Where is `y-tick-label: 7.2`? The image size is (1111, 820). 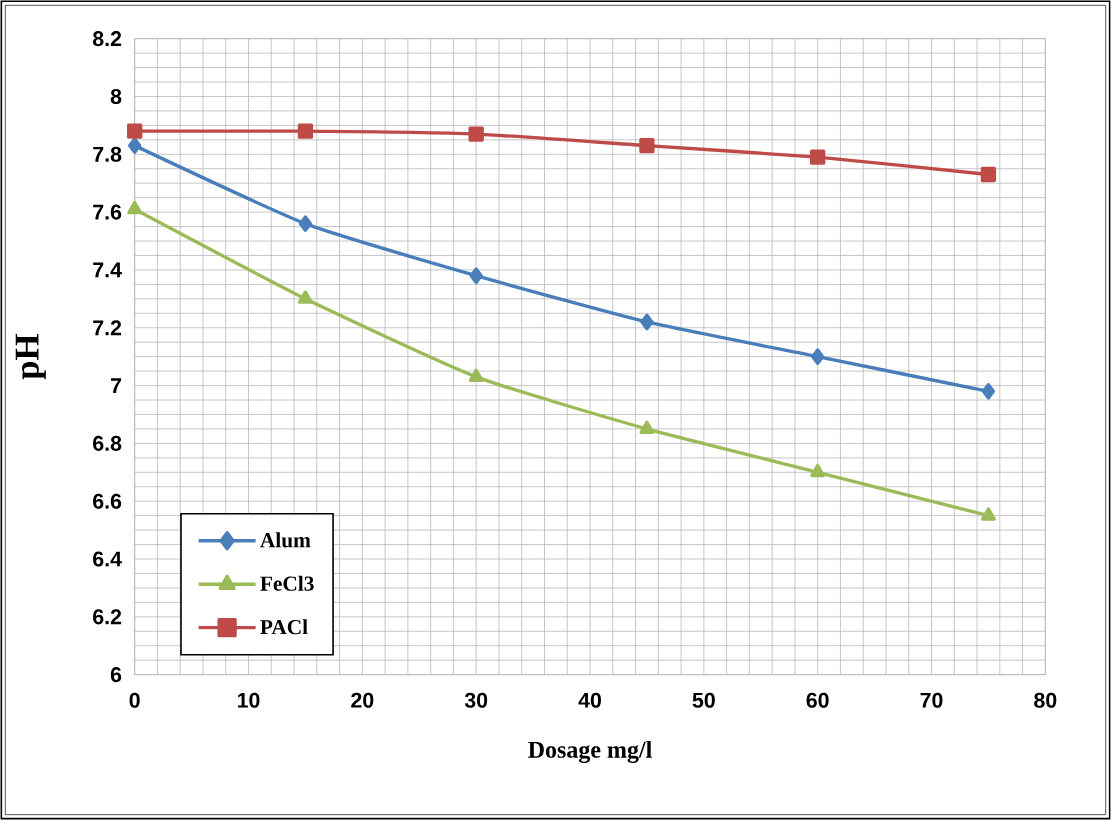 y-tick-label: 7.2 is located at coordinates (107, 328).